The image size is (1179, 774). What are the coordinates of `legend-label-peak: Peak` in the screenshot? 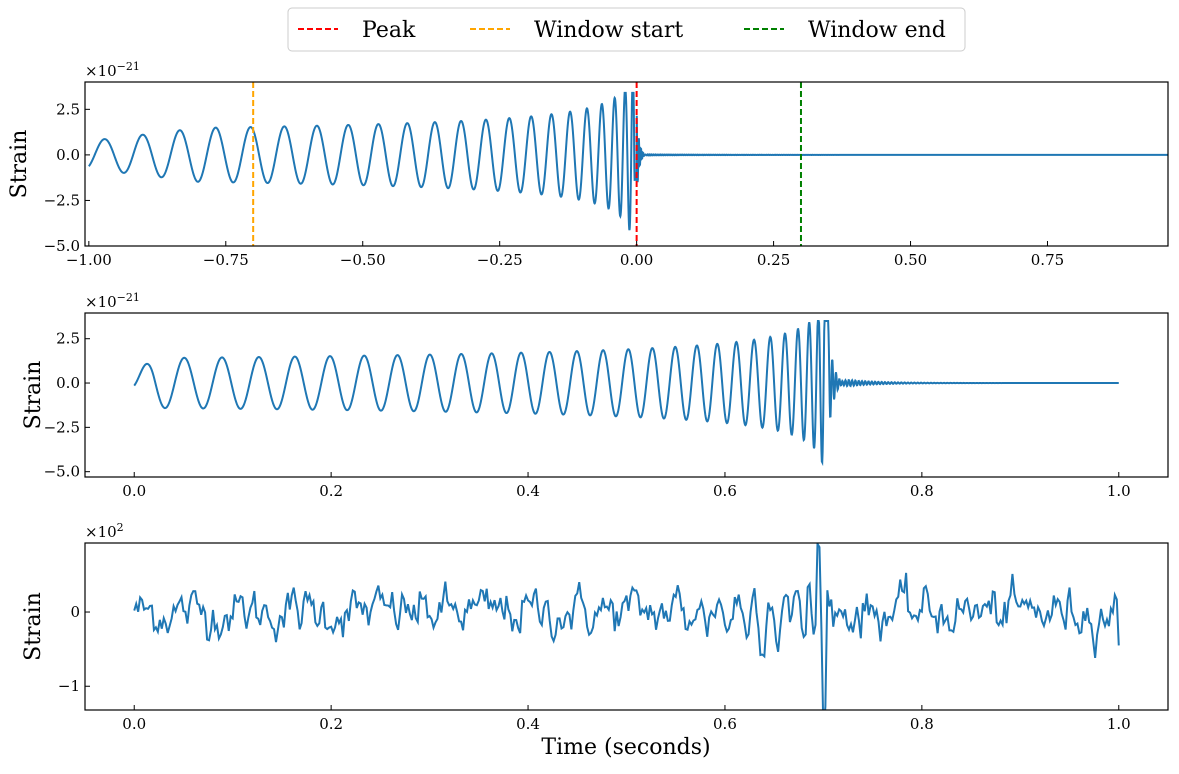 It's located at (389, 30).